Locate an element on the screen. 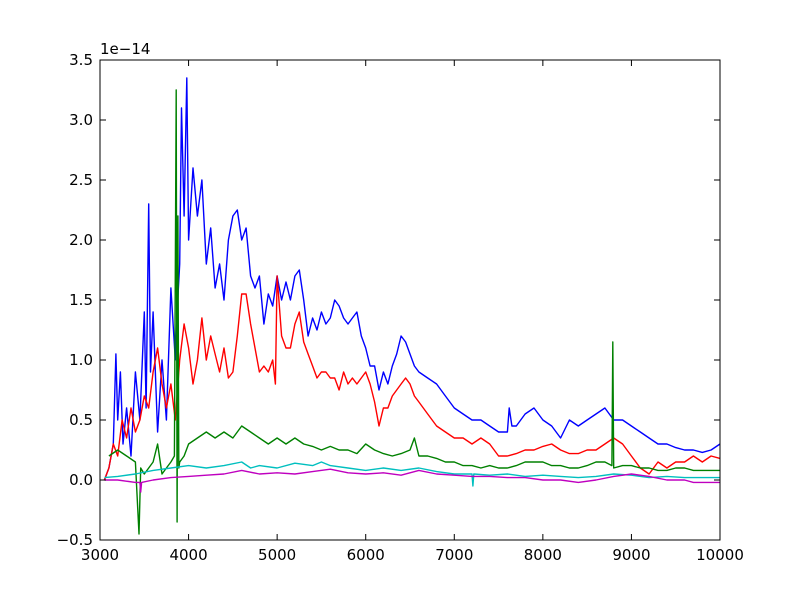  y-tick-label: 1.0 is located at coordinates (81, 360).